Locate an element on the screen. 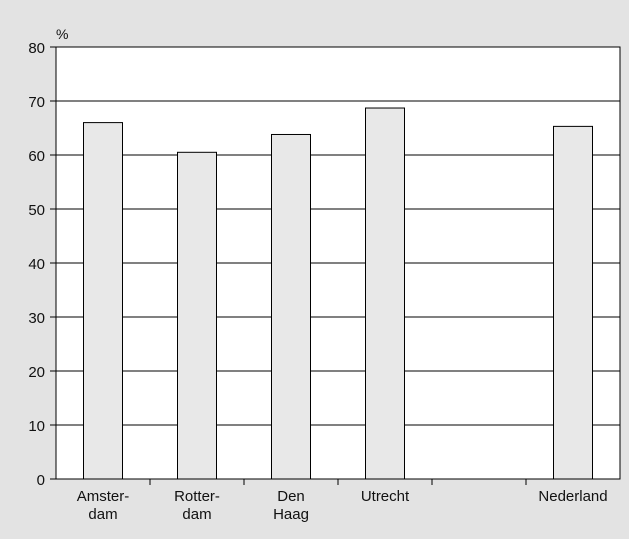 This screenshot has width=629, height=539. y-tick-label-50: 50 is located at coordinates (36, 210).